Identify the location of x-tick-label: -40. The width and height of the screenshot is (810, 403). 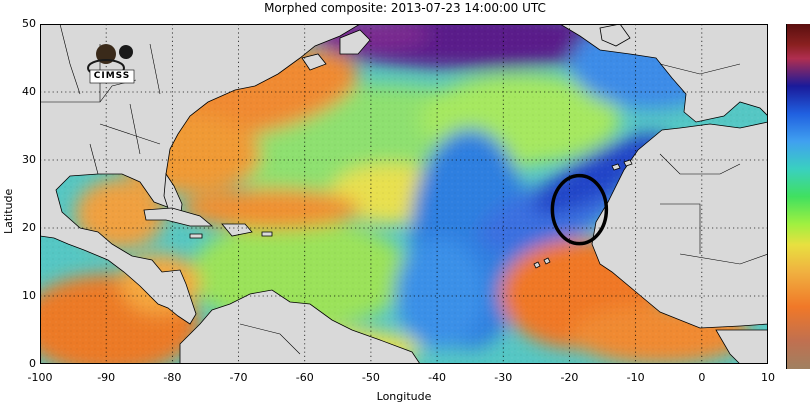
(437, 377).